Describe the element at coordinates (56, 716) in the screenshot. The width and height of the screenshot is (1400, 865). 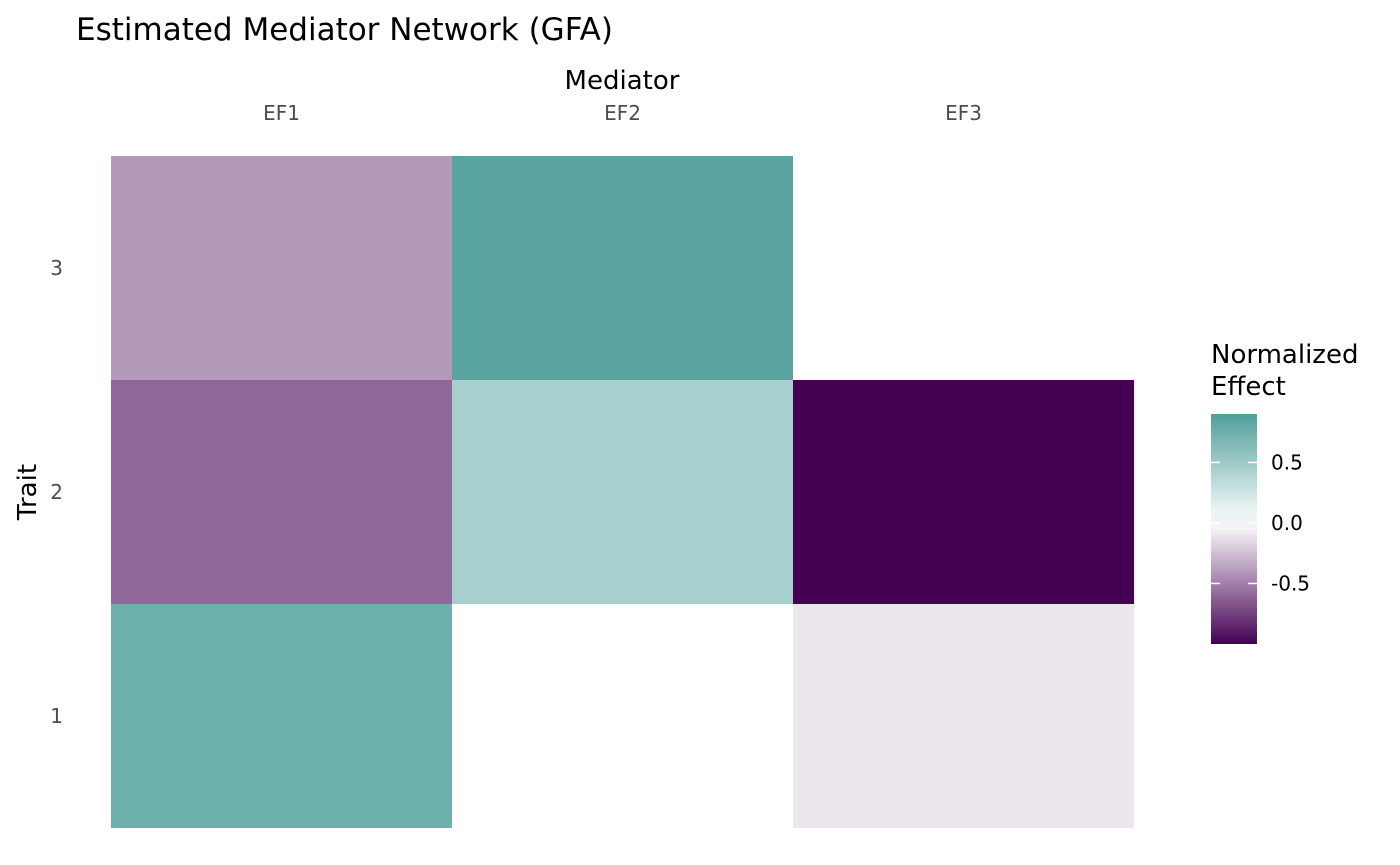
I see `y-tick-label-1: 1` at that location.